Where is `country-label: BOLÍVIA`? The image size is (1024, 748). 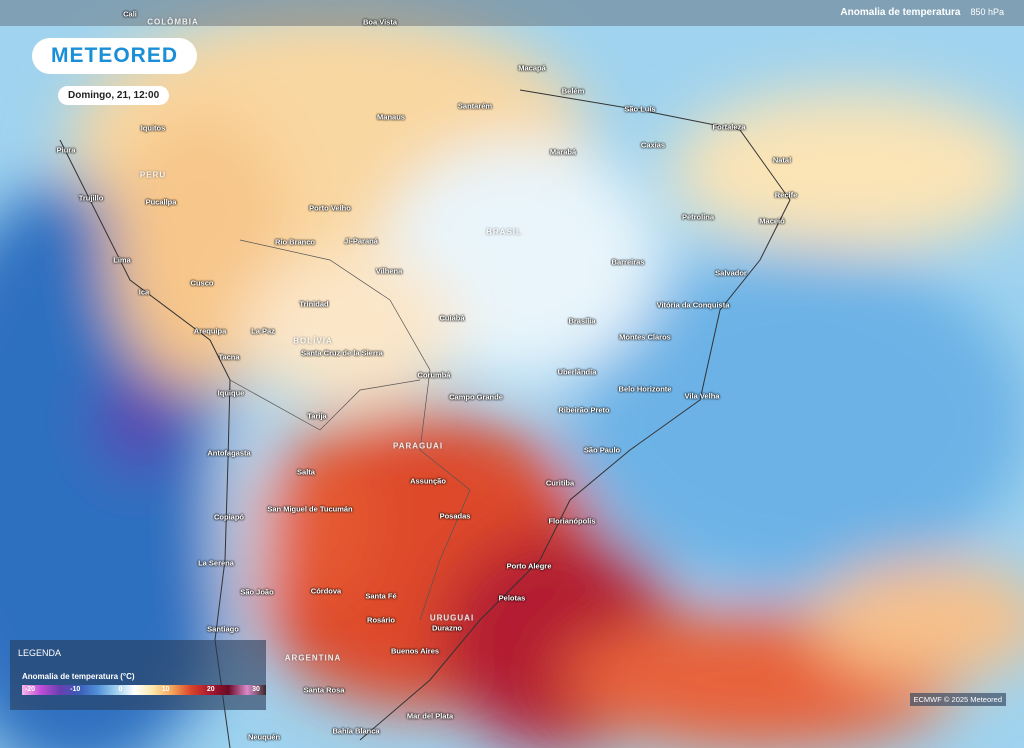
country-label: BOLÍVIA is located at coordinates (313, 341).